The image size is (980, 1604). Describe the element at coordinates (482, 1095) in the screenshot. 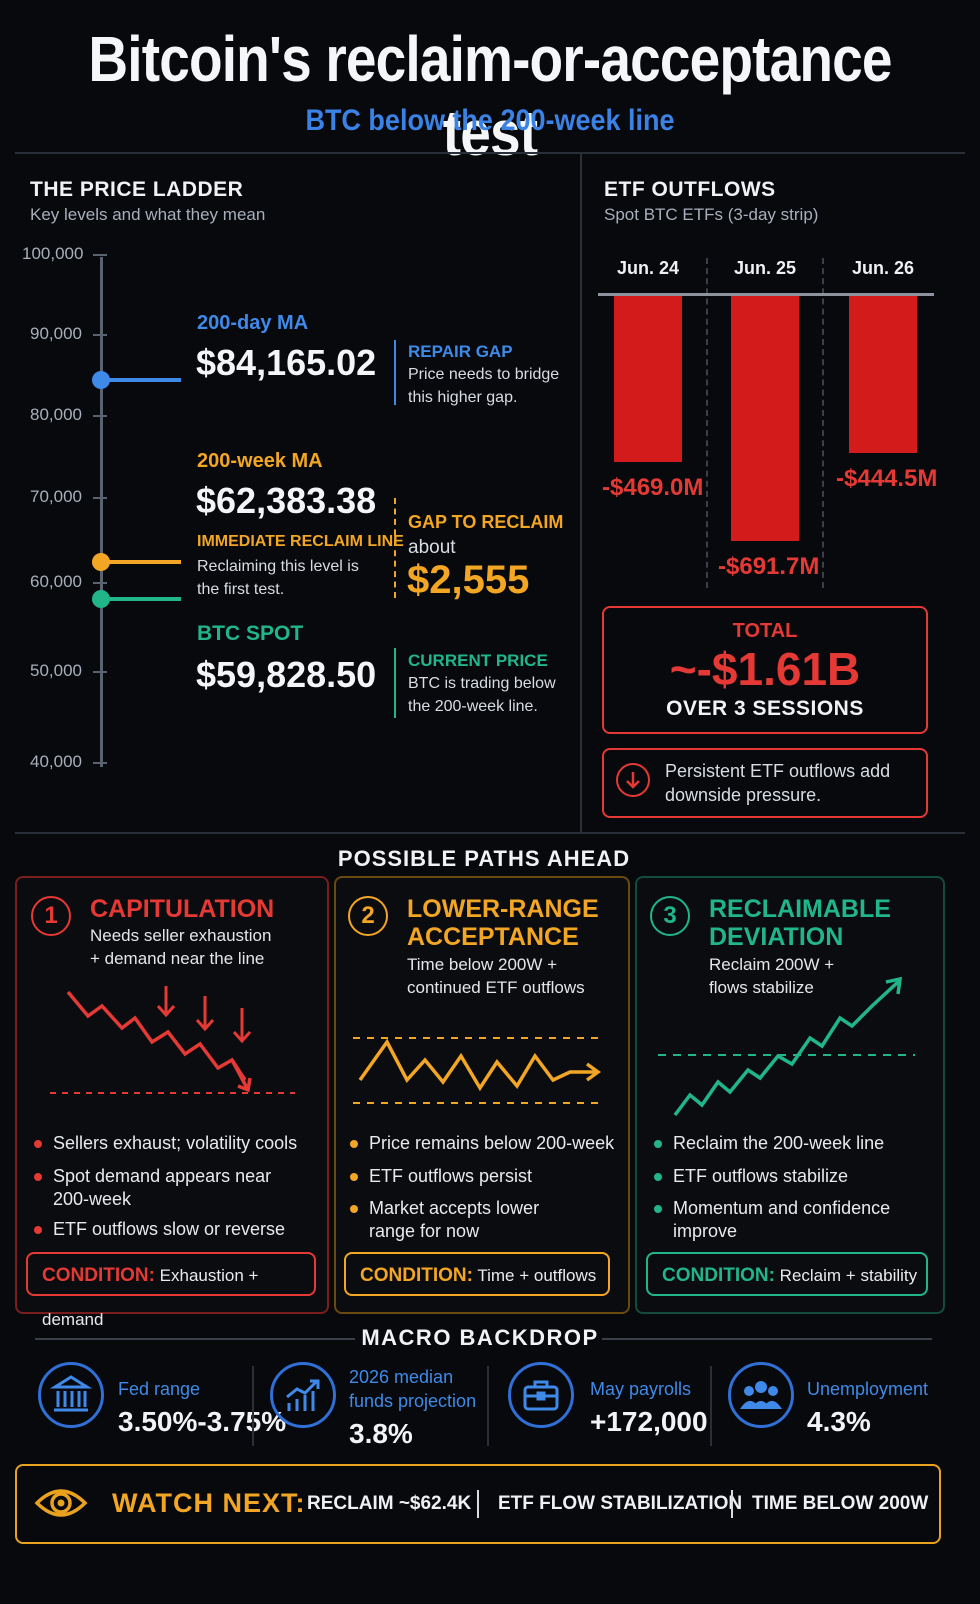

I see `path-card-lower-range` at that location.